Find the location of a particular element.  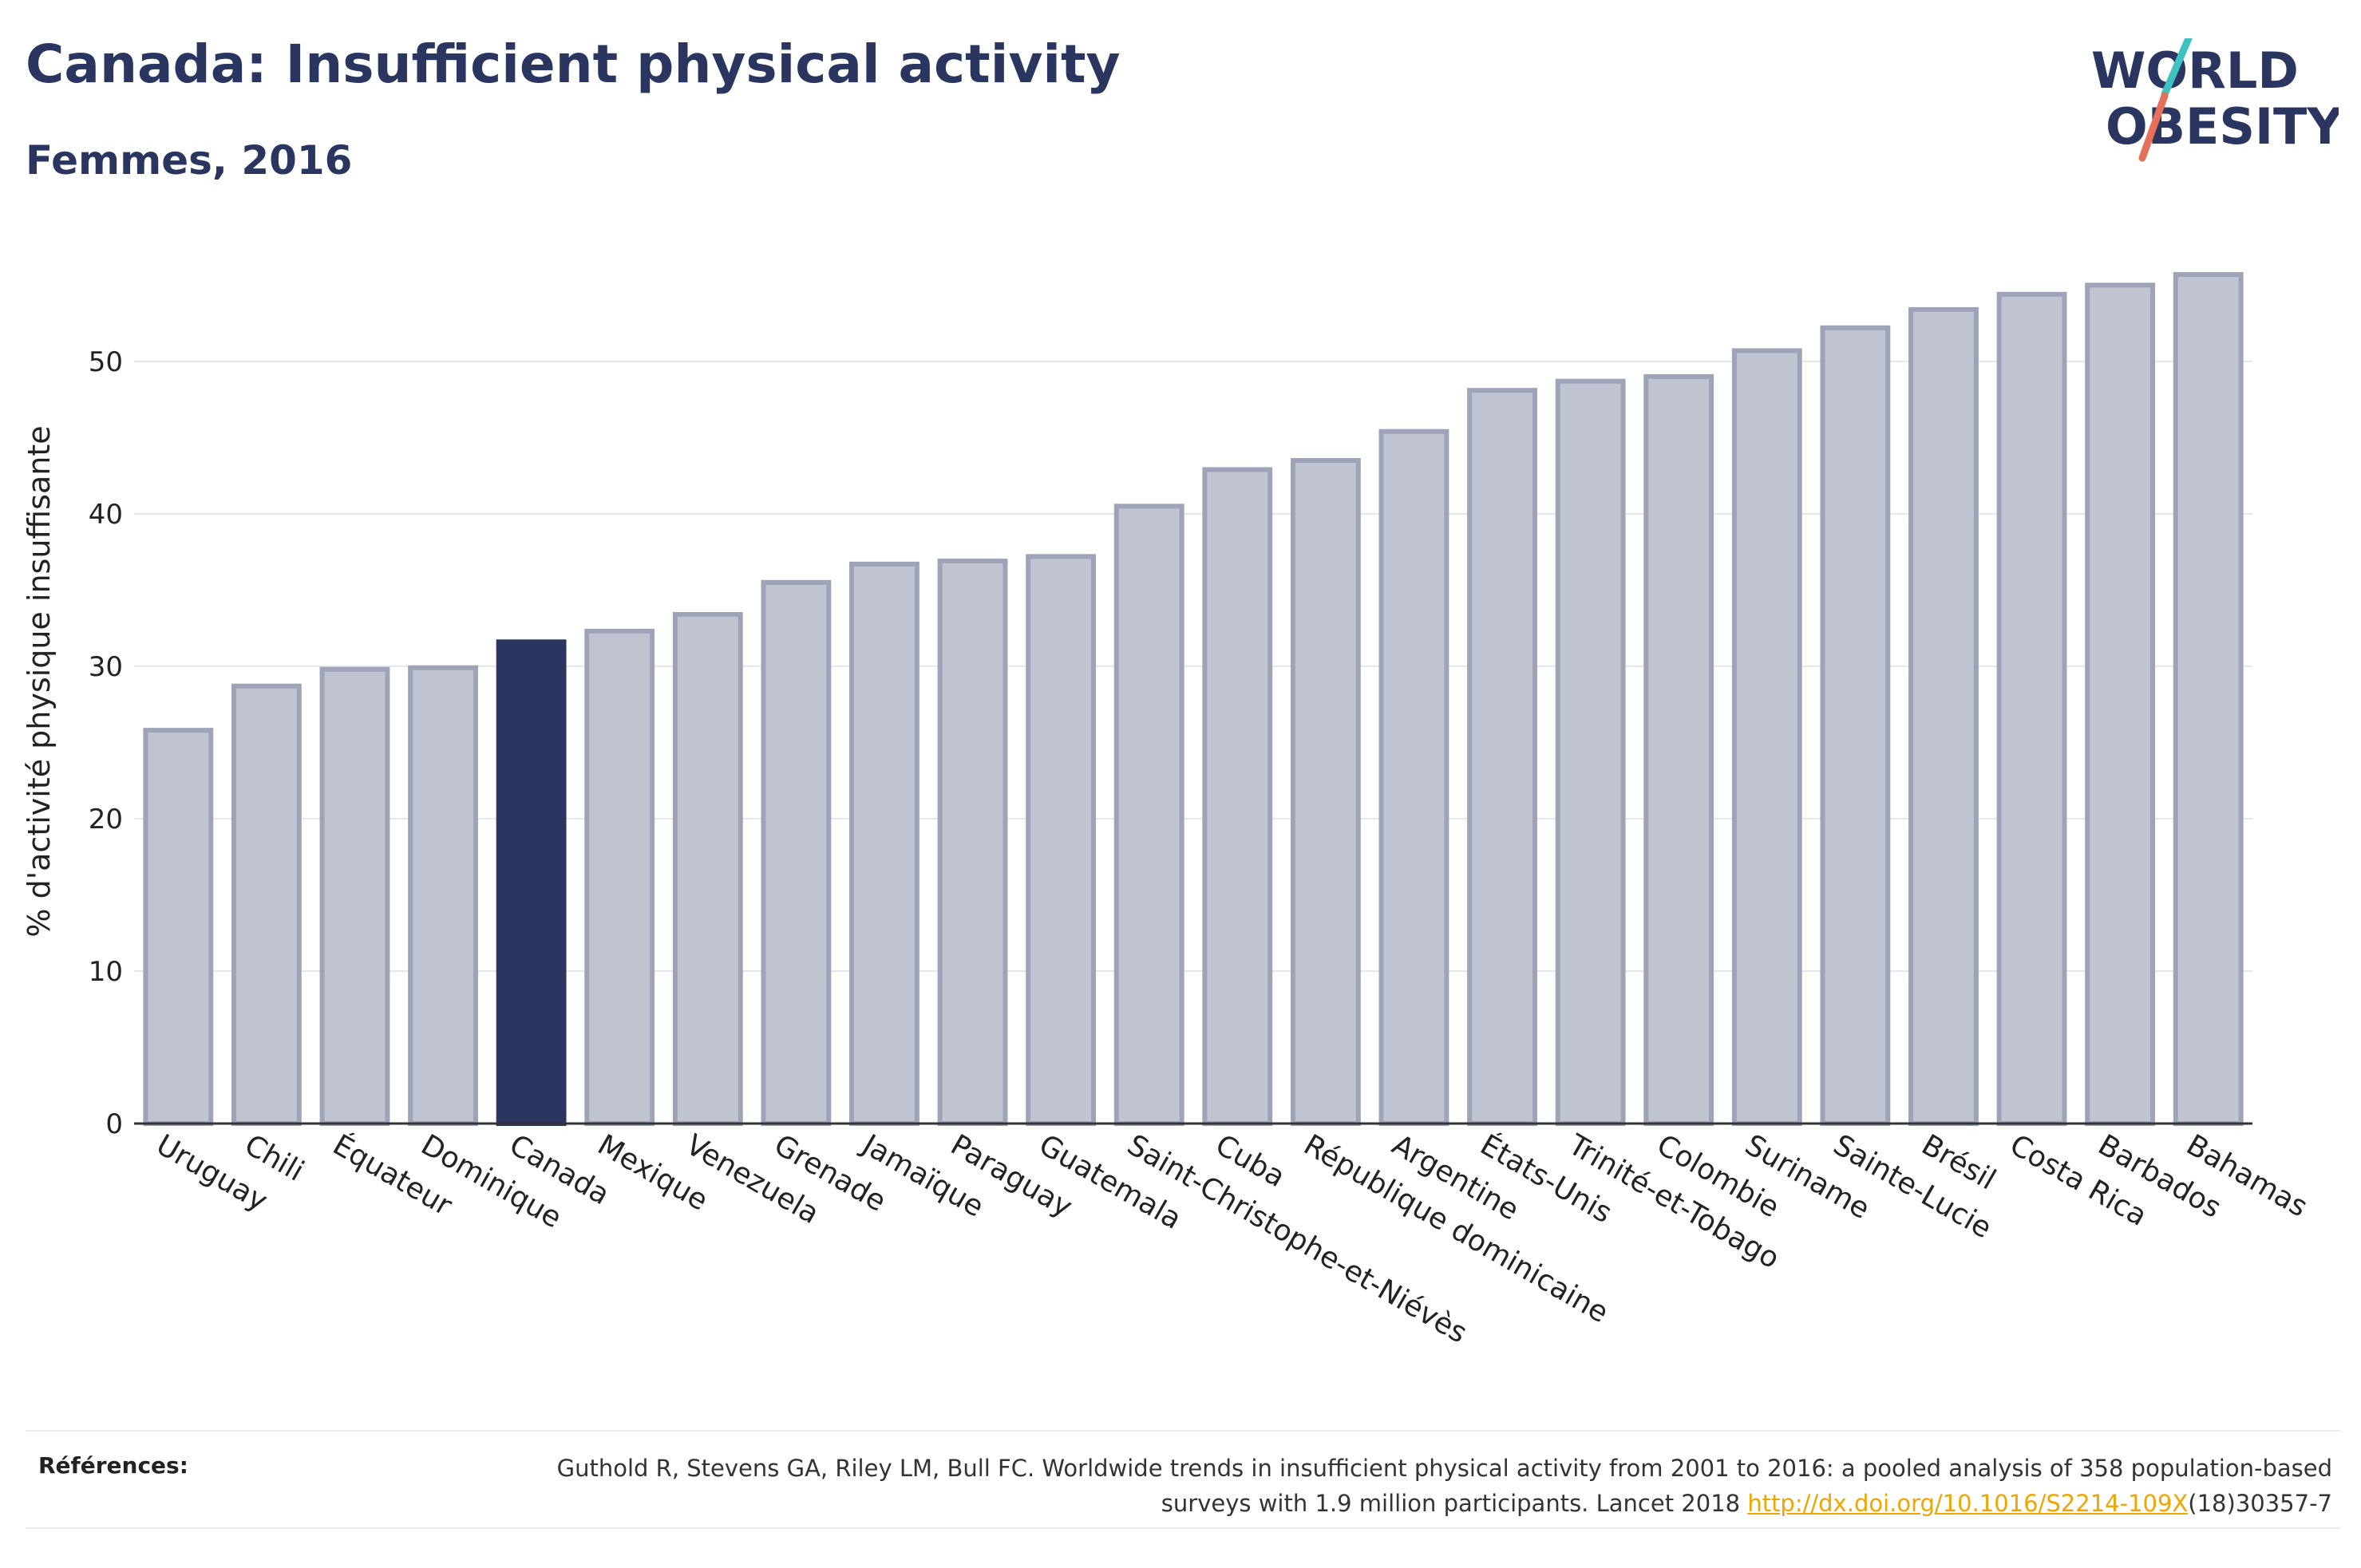

world-obesity-logo: WORLD OBESITY is located at coordinates (2215, 100).